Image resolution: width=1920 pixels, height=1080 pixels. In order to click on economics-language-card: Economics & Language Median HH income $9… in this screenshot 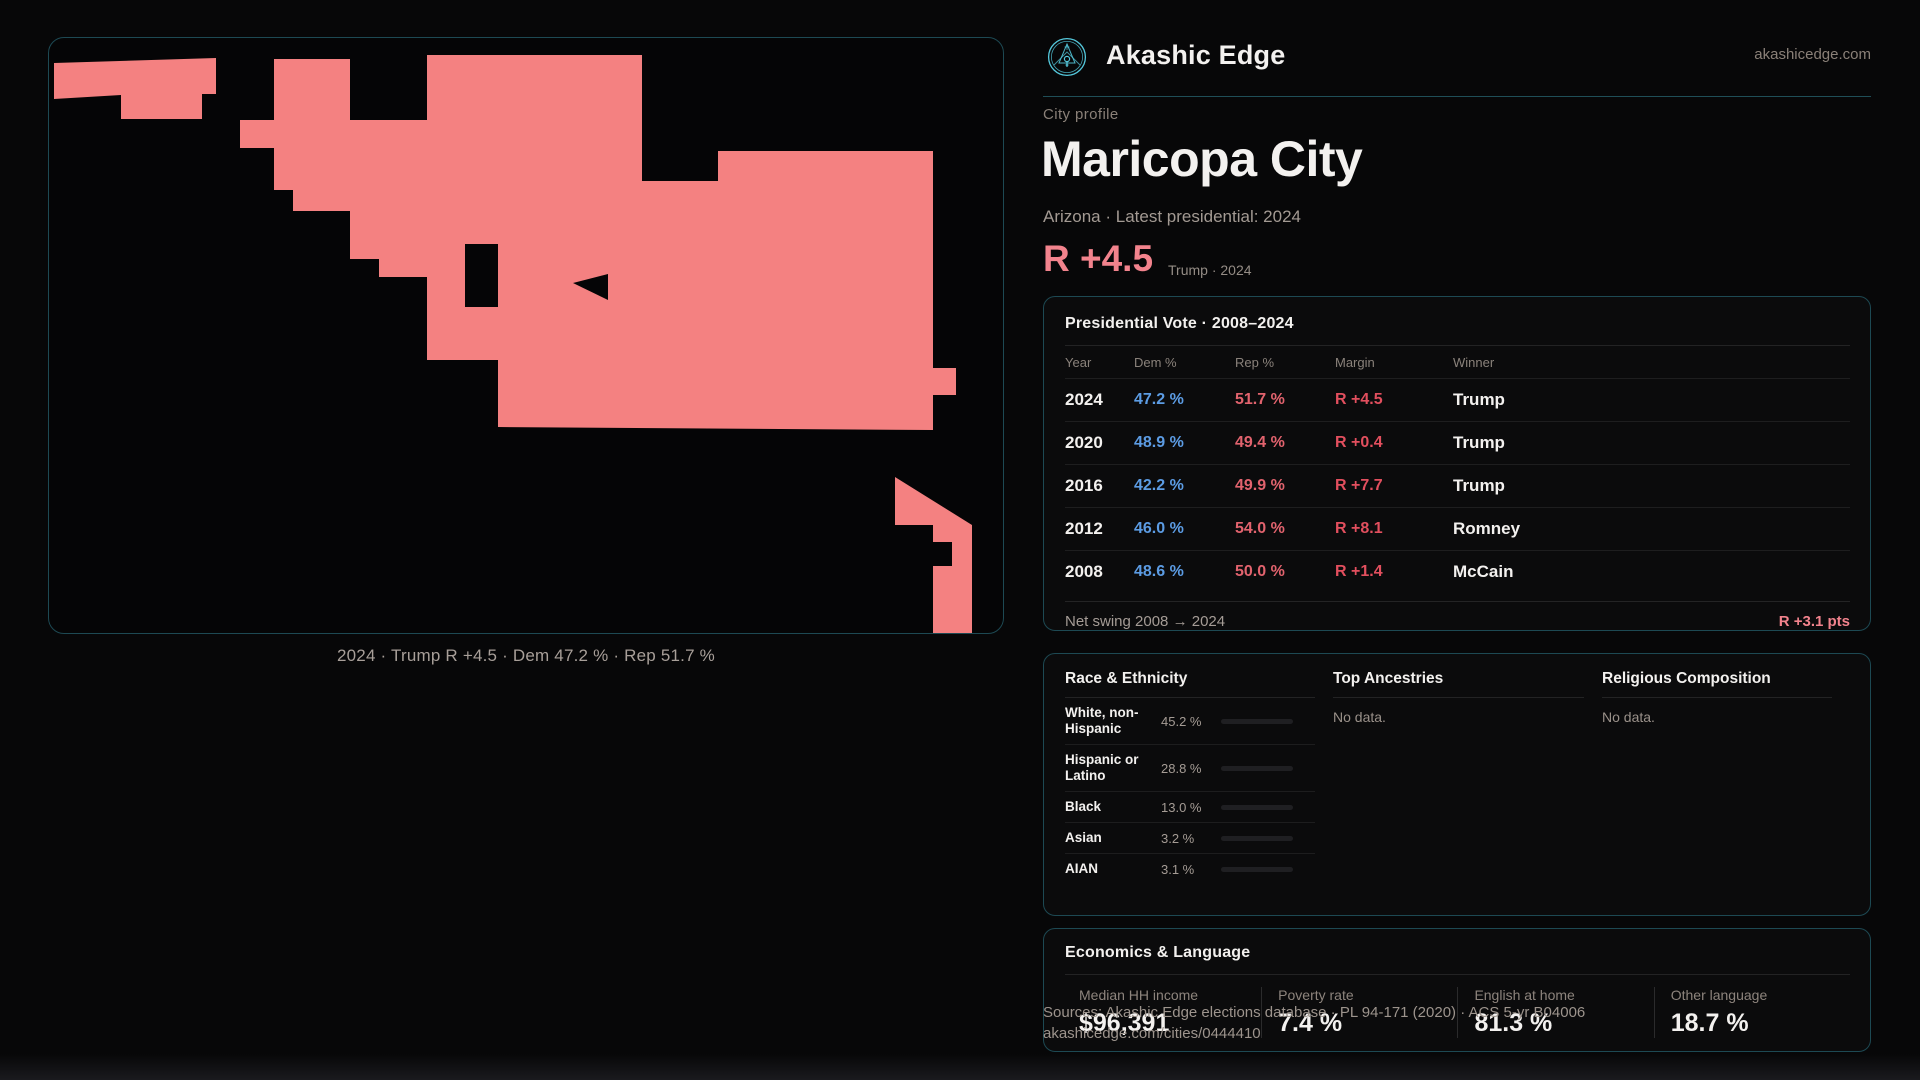, I will do `click(1457, 990)`.